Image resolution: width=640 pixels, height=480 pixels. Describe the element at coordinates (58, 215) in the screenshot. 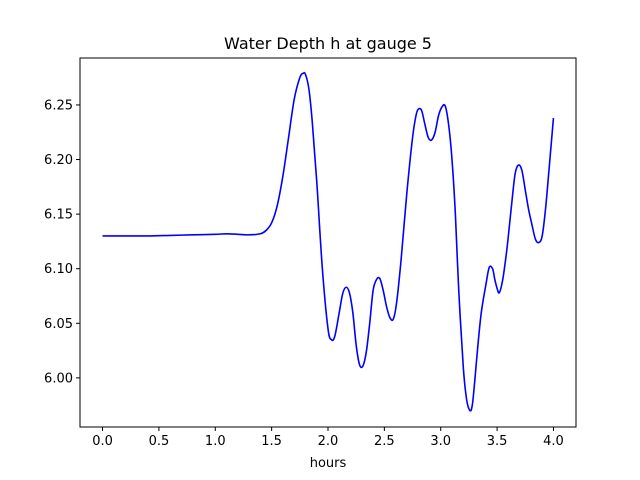

I see `y-tick-label: 6.15` at that location.